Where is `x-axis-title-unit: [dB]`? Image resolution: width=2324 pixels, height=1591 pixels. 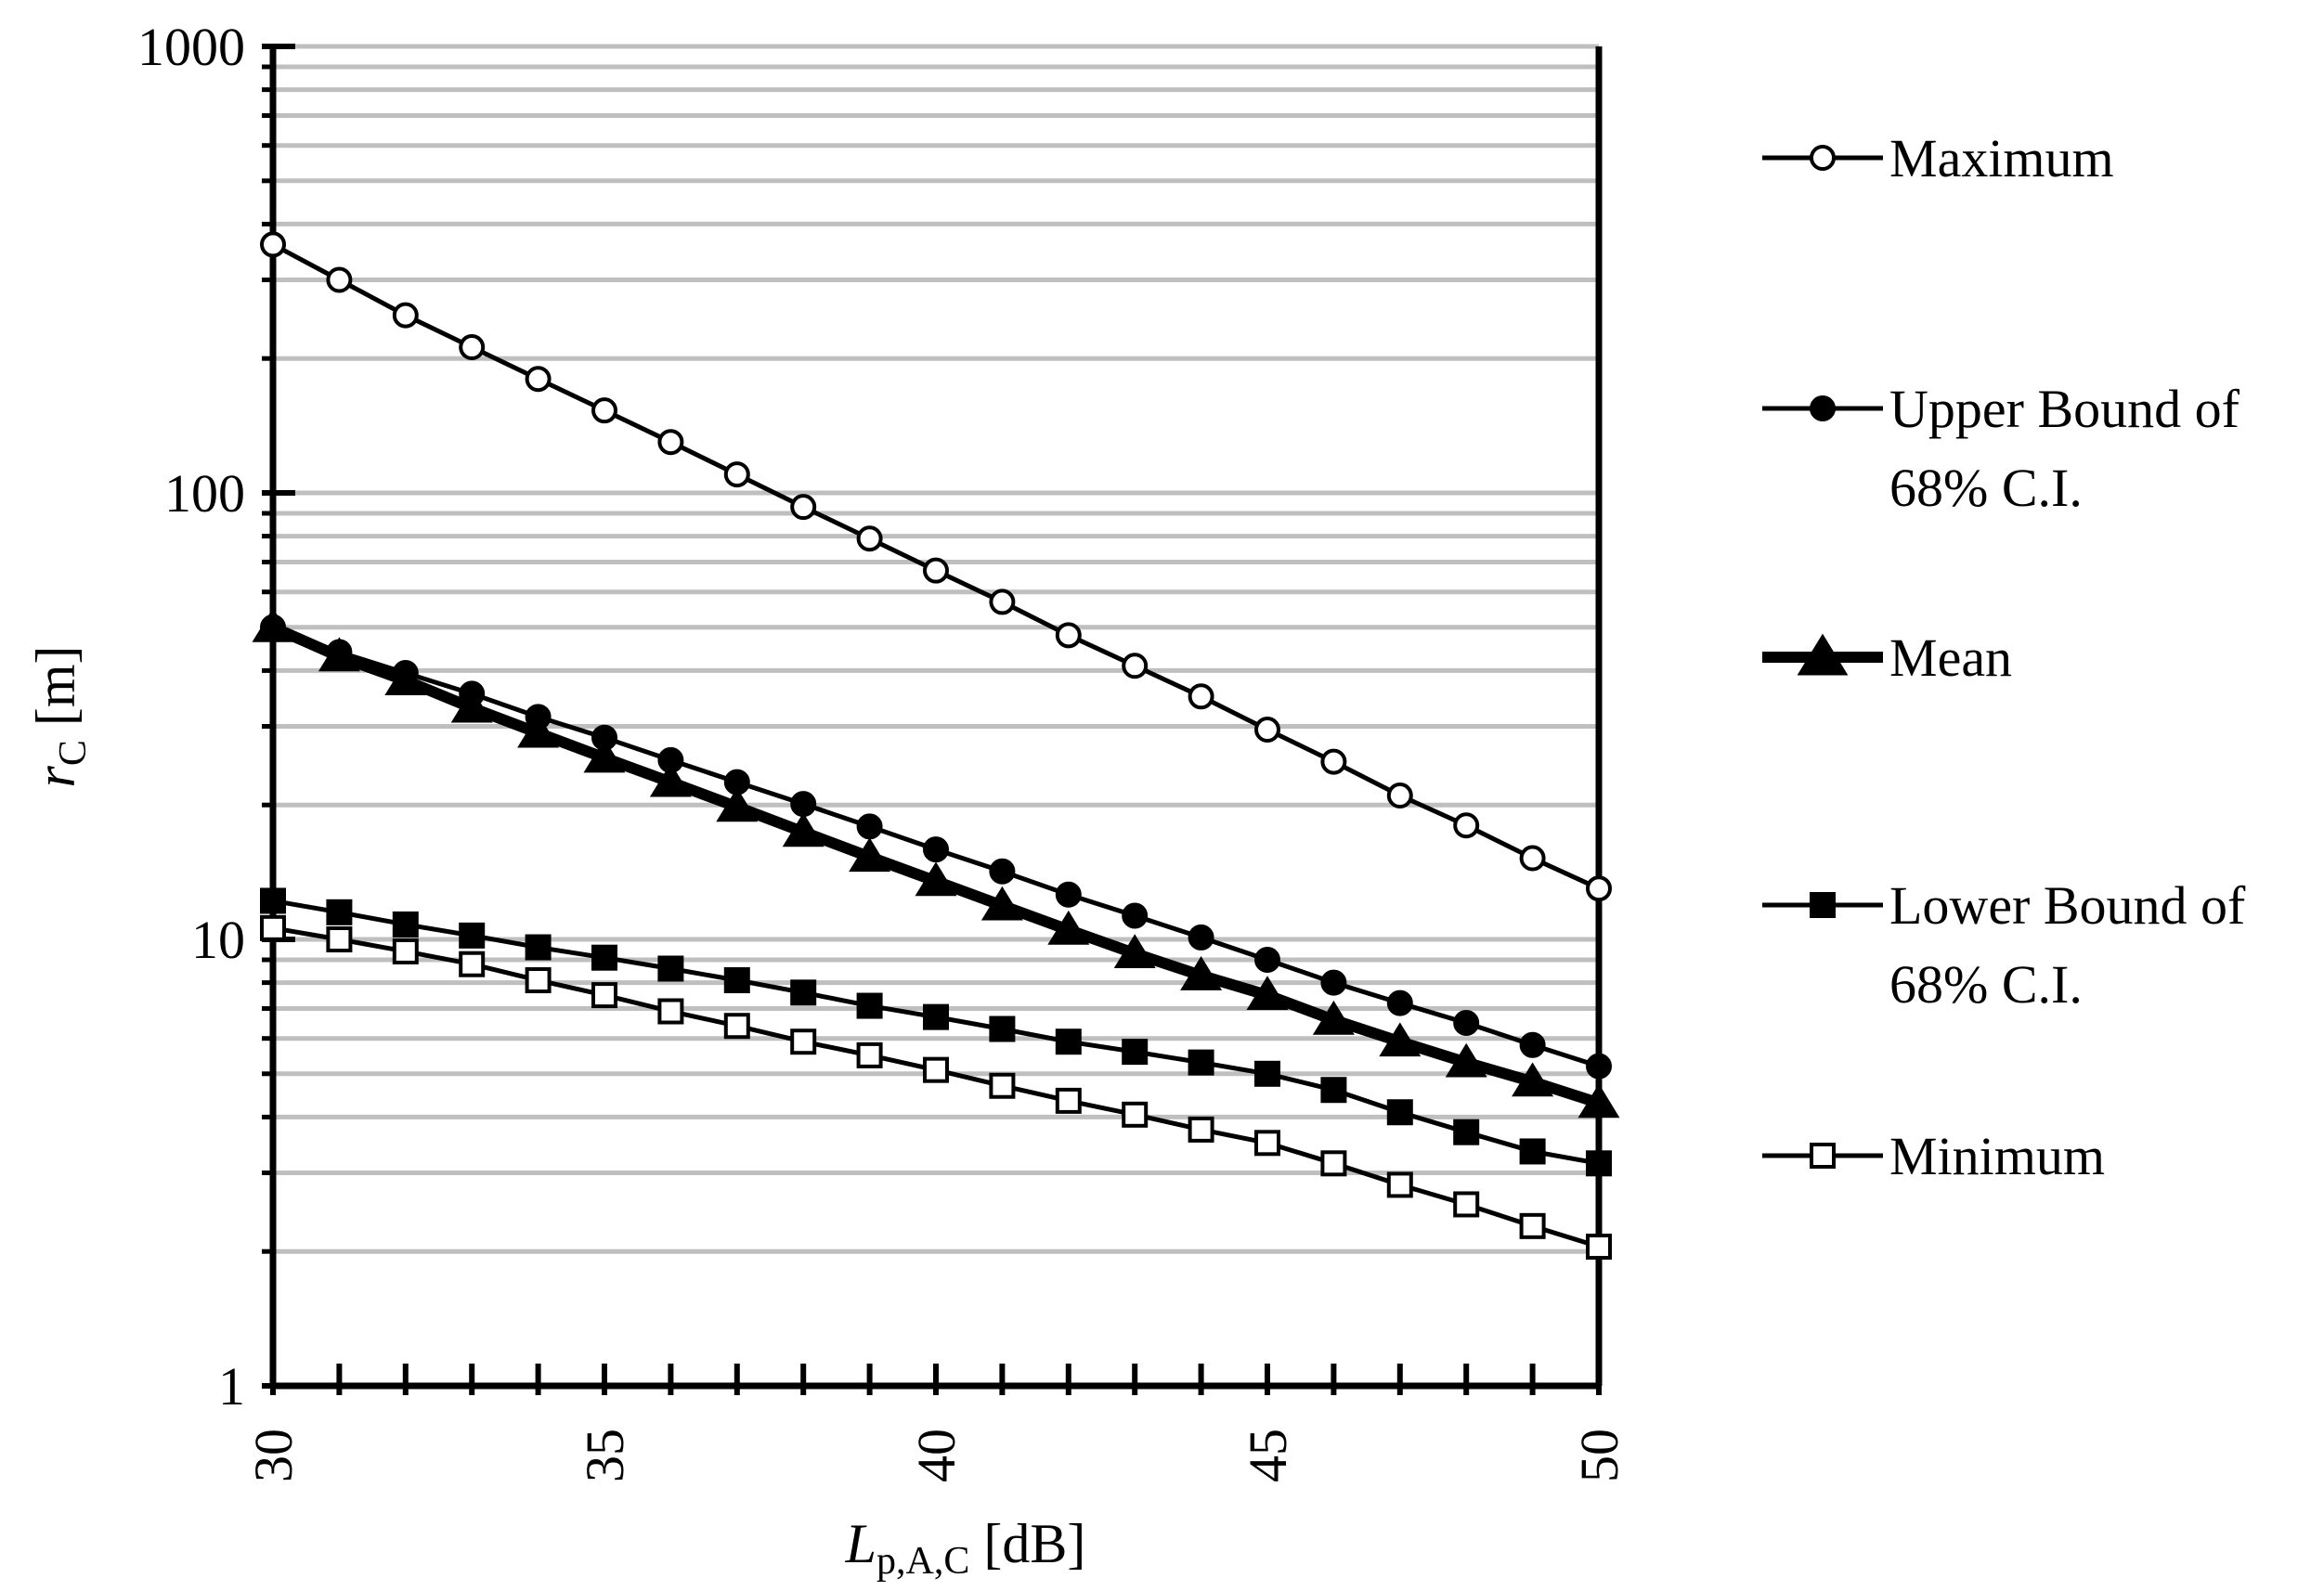
x-axis-title-unit: [dB] is located at coordinates (1027, 1543).